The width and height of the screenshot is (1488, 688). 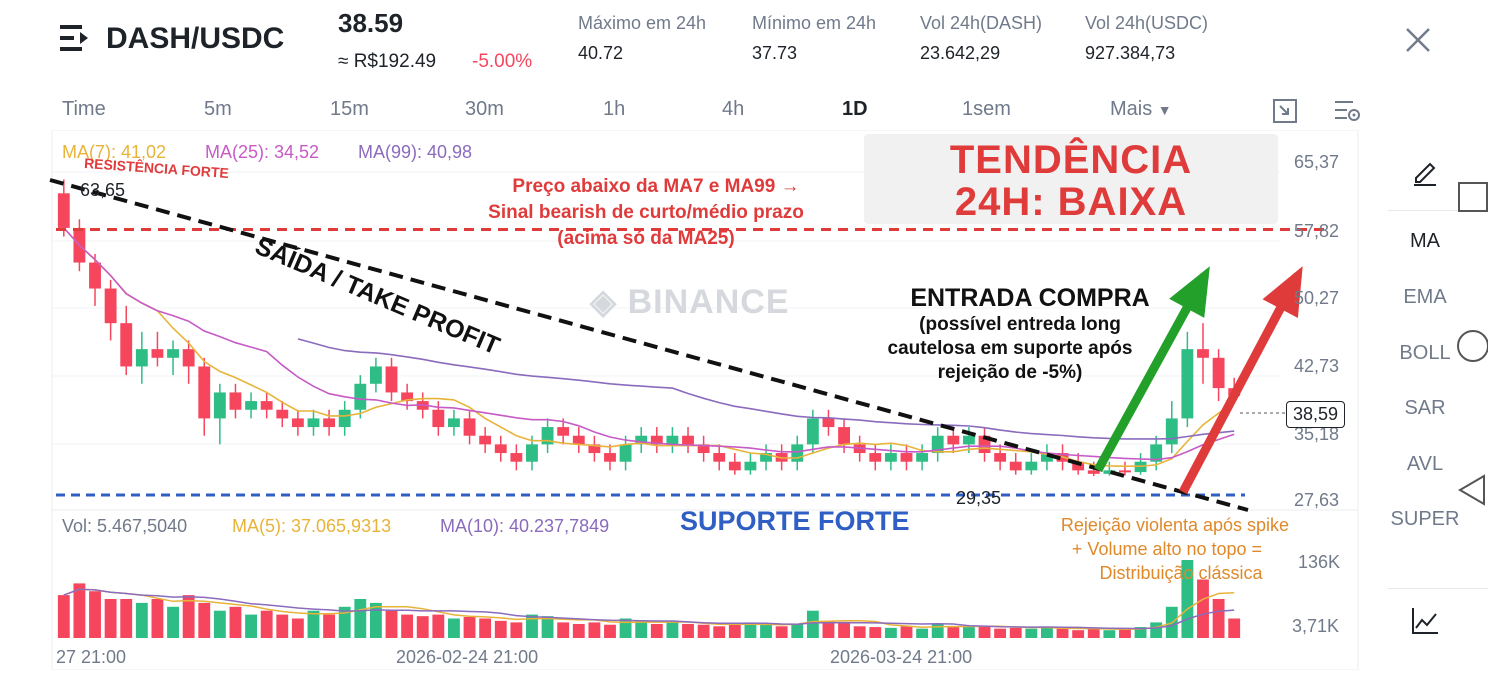 I want to click on tab-1d: 1D, so click(x=855, y=109).